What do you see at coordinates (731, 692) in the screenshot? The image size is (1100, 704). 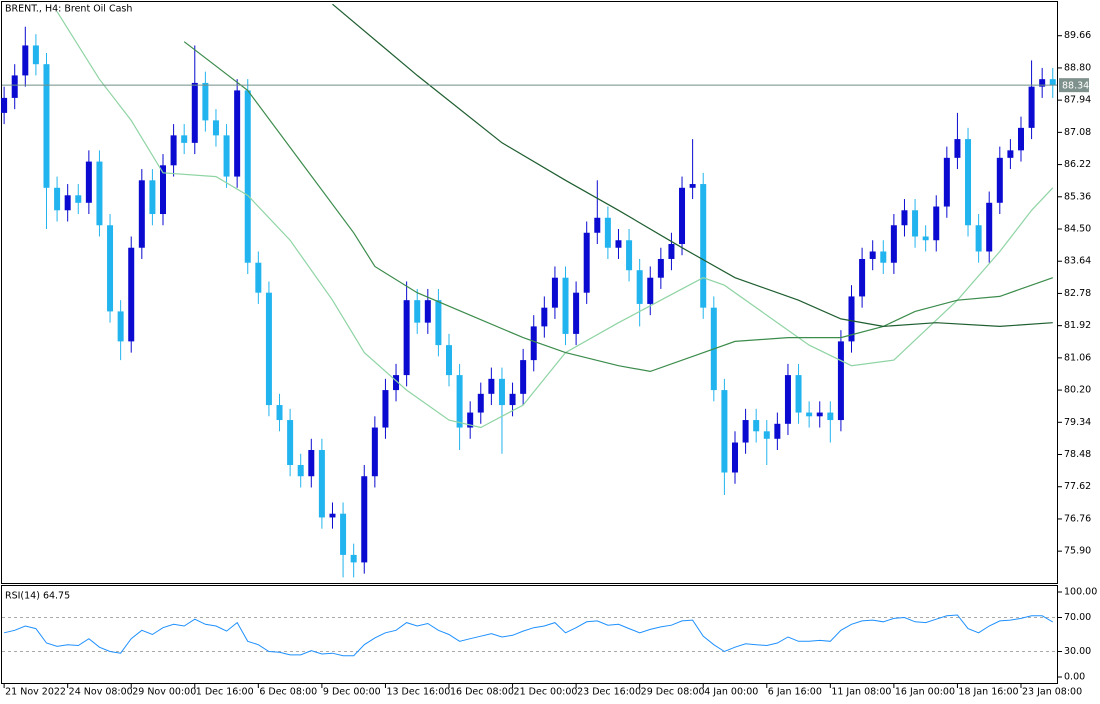 I see `x-tick-label: 4 Jan 00:00` at bounding box center [731, 692].